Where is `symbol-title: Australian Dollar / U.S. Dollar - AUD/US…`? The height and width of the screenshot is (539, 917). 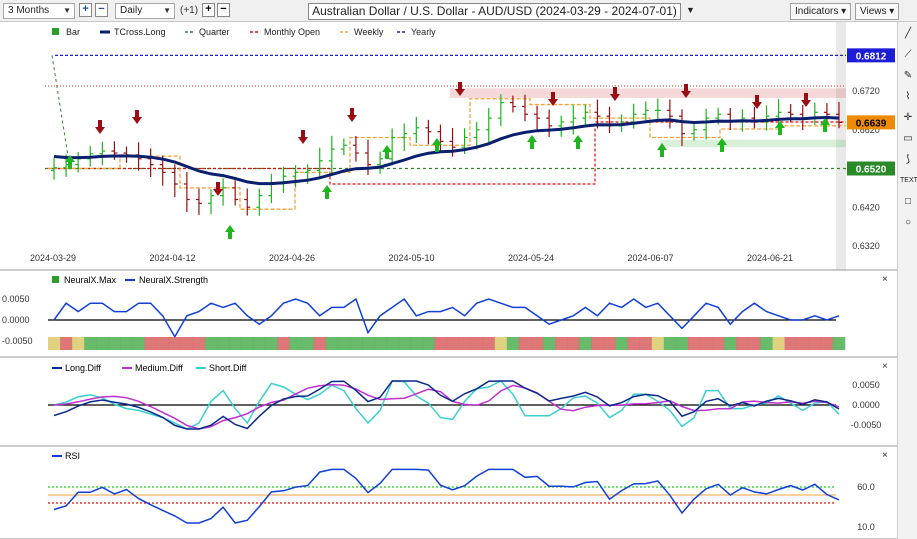
symbol-title: Australian Dollar / U.S. Dollar - AUD/US… is located at coordinates (494, 11).